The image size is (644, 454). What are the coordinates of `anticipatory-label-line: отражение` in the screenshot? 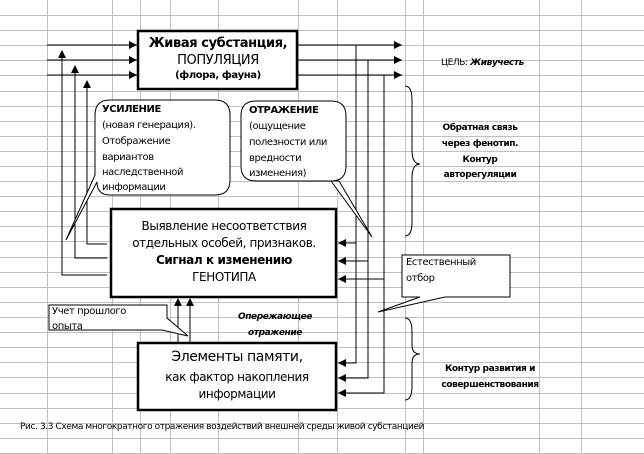 It's located at (274, 333).